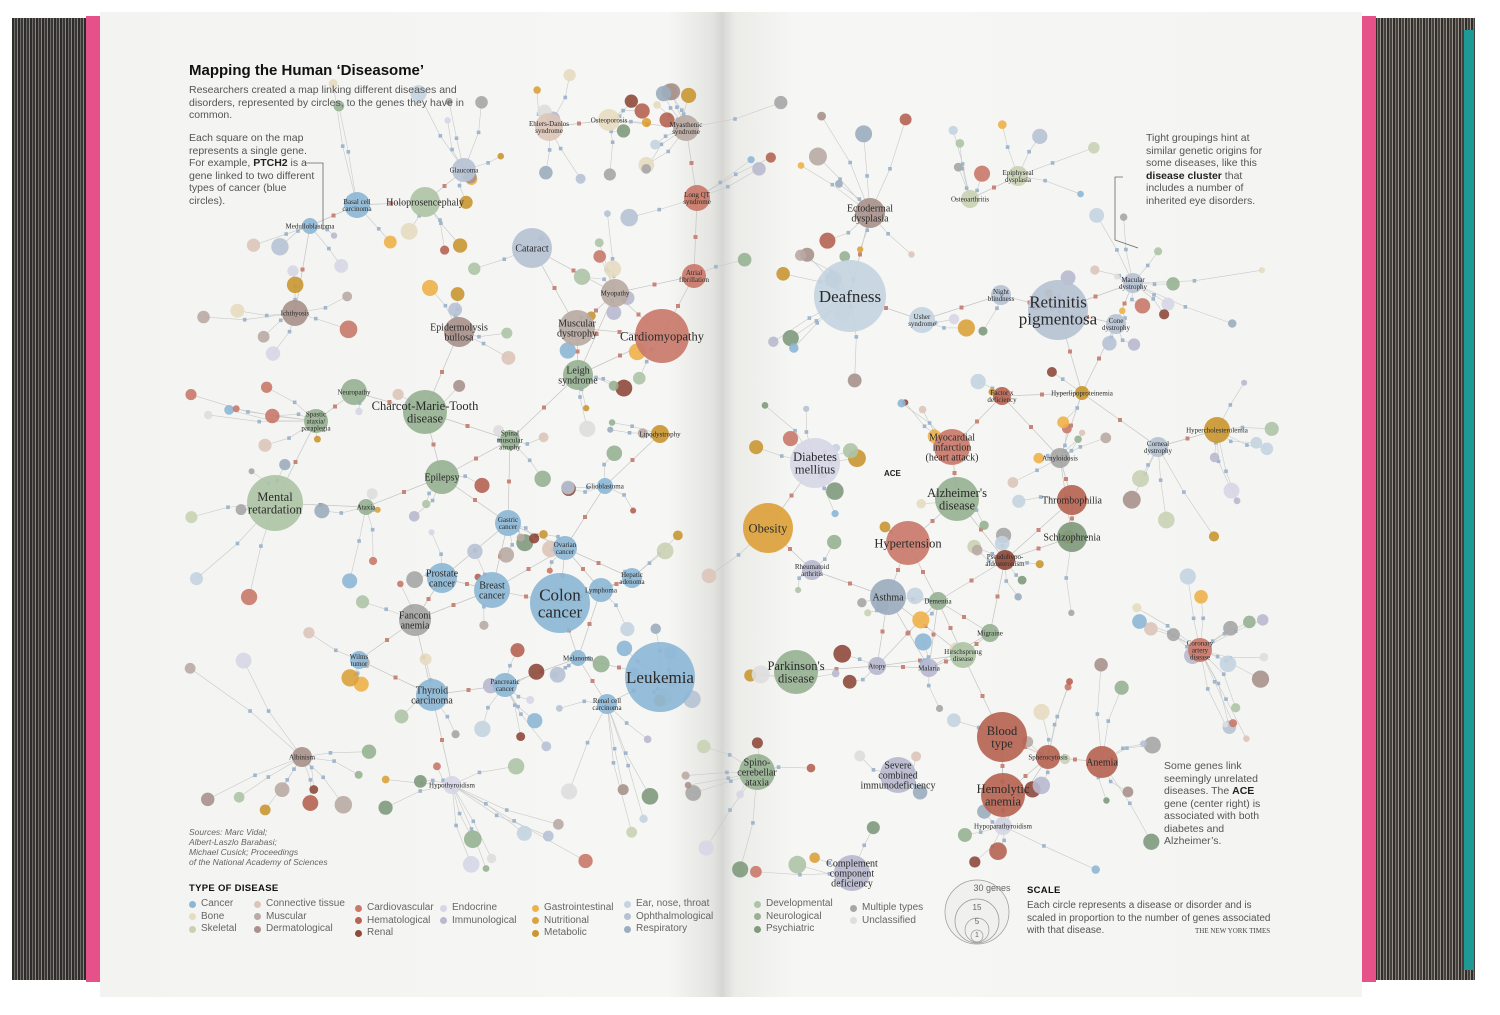  What do you see at coordinates (668, 929) in the screenshot?
I see `legend-item: Respiratory` at bounding box center [668, 929].